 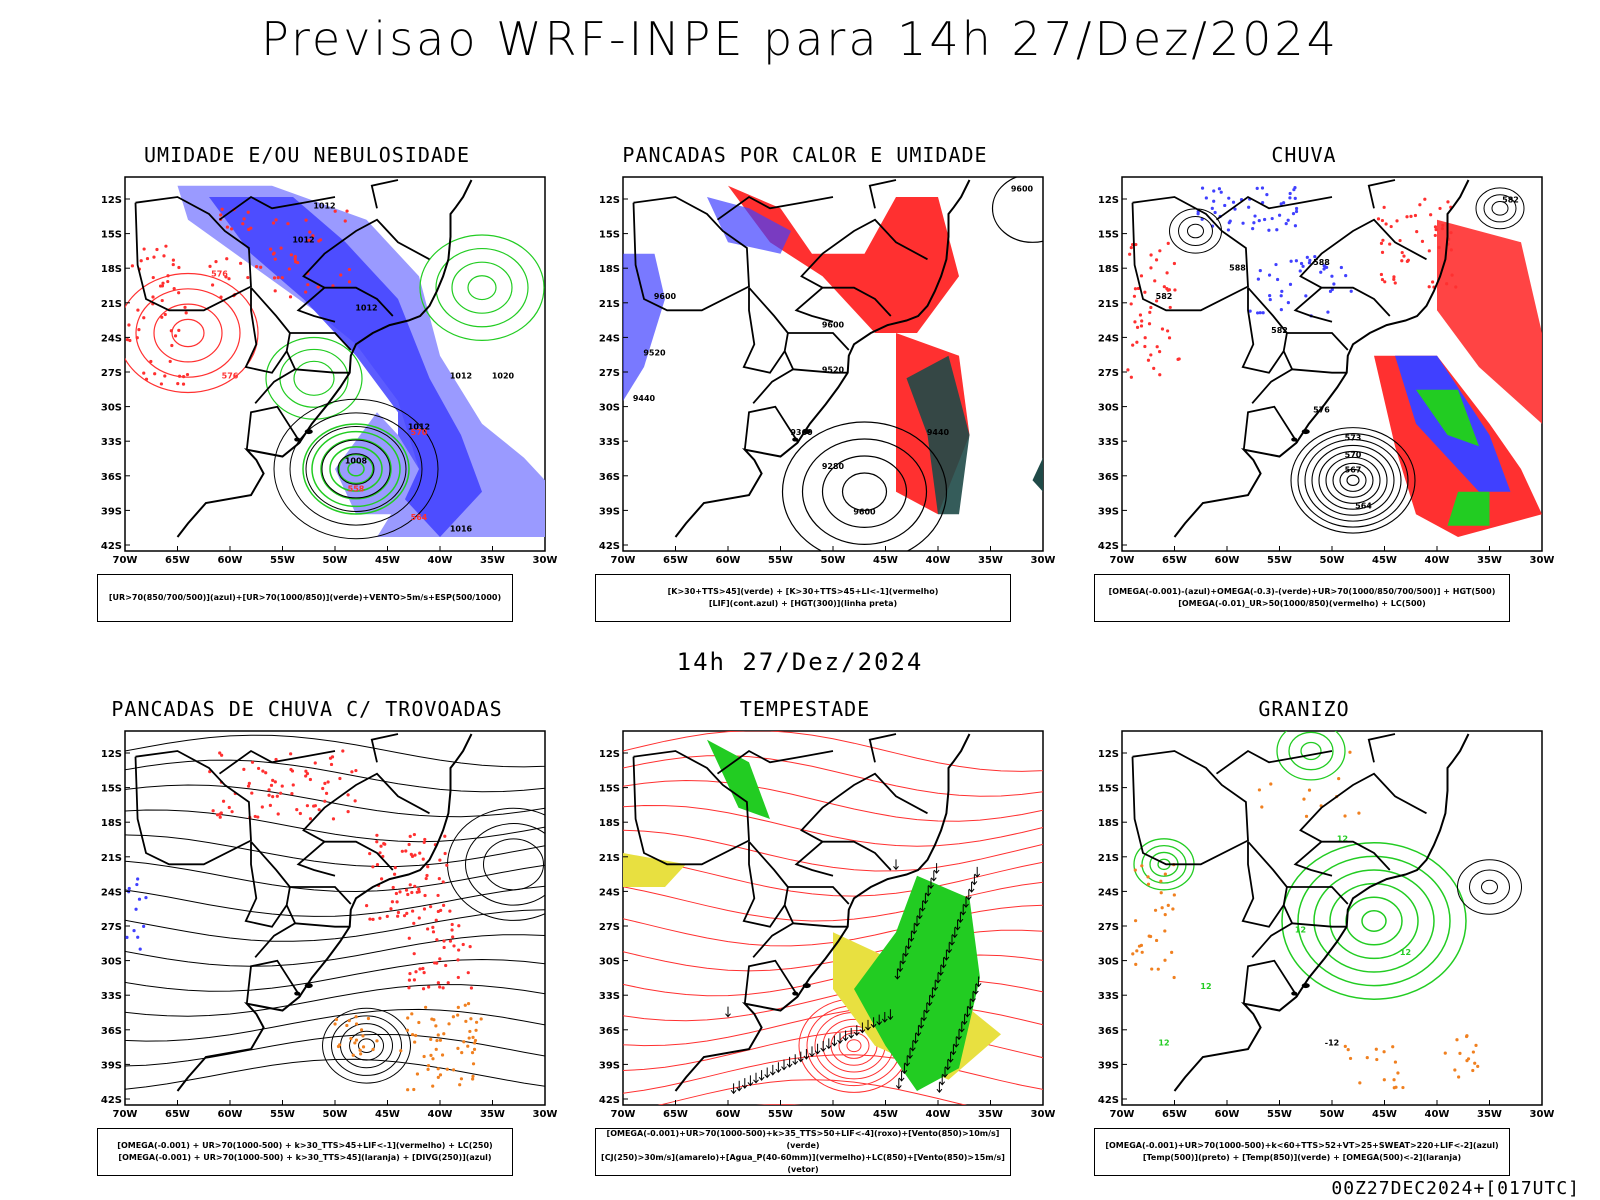 I want to click on panel-title: GRANIZO, so click(x=1304, y=709).